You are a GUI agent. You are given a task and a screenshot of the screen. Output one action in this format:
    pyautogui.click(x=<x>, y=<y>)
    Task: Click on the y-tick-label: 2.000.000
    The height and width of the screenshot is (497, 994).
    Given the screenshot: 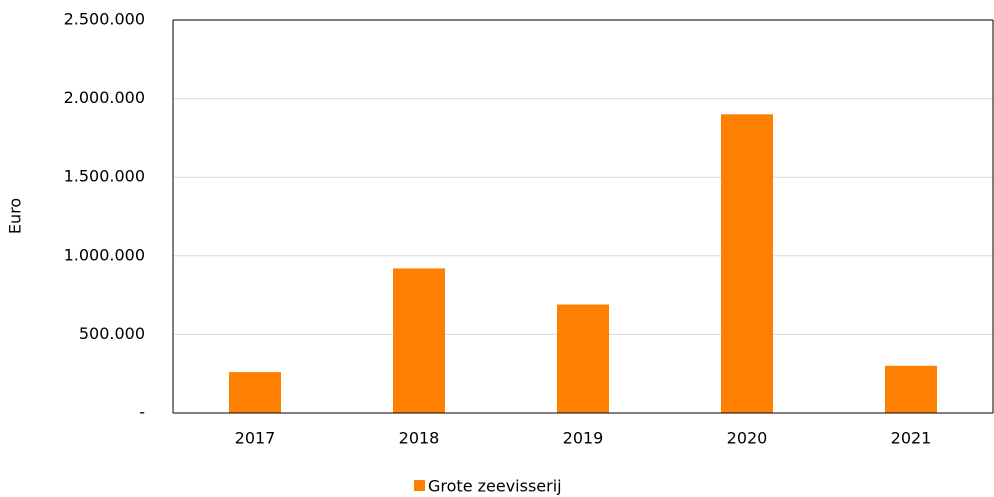 What is the action you would take?
    pyautogui.click(x=104, y=97)
    